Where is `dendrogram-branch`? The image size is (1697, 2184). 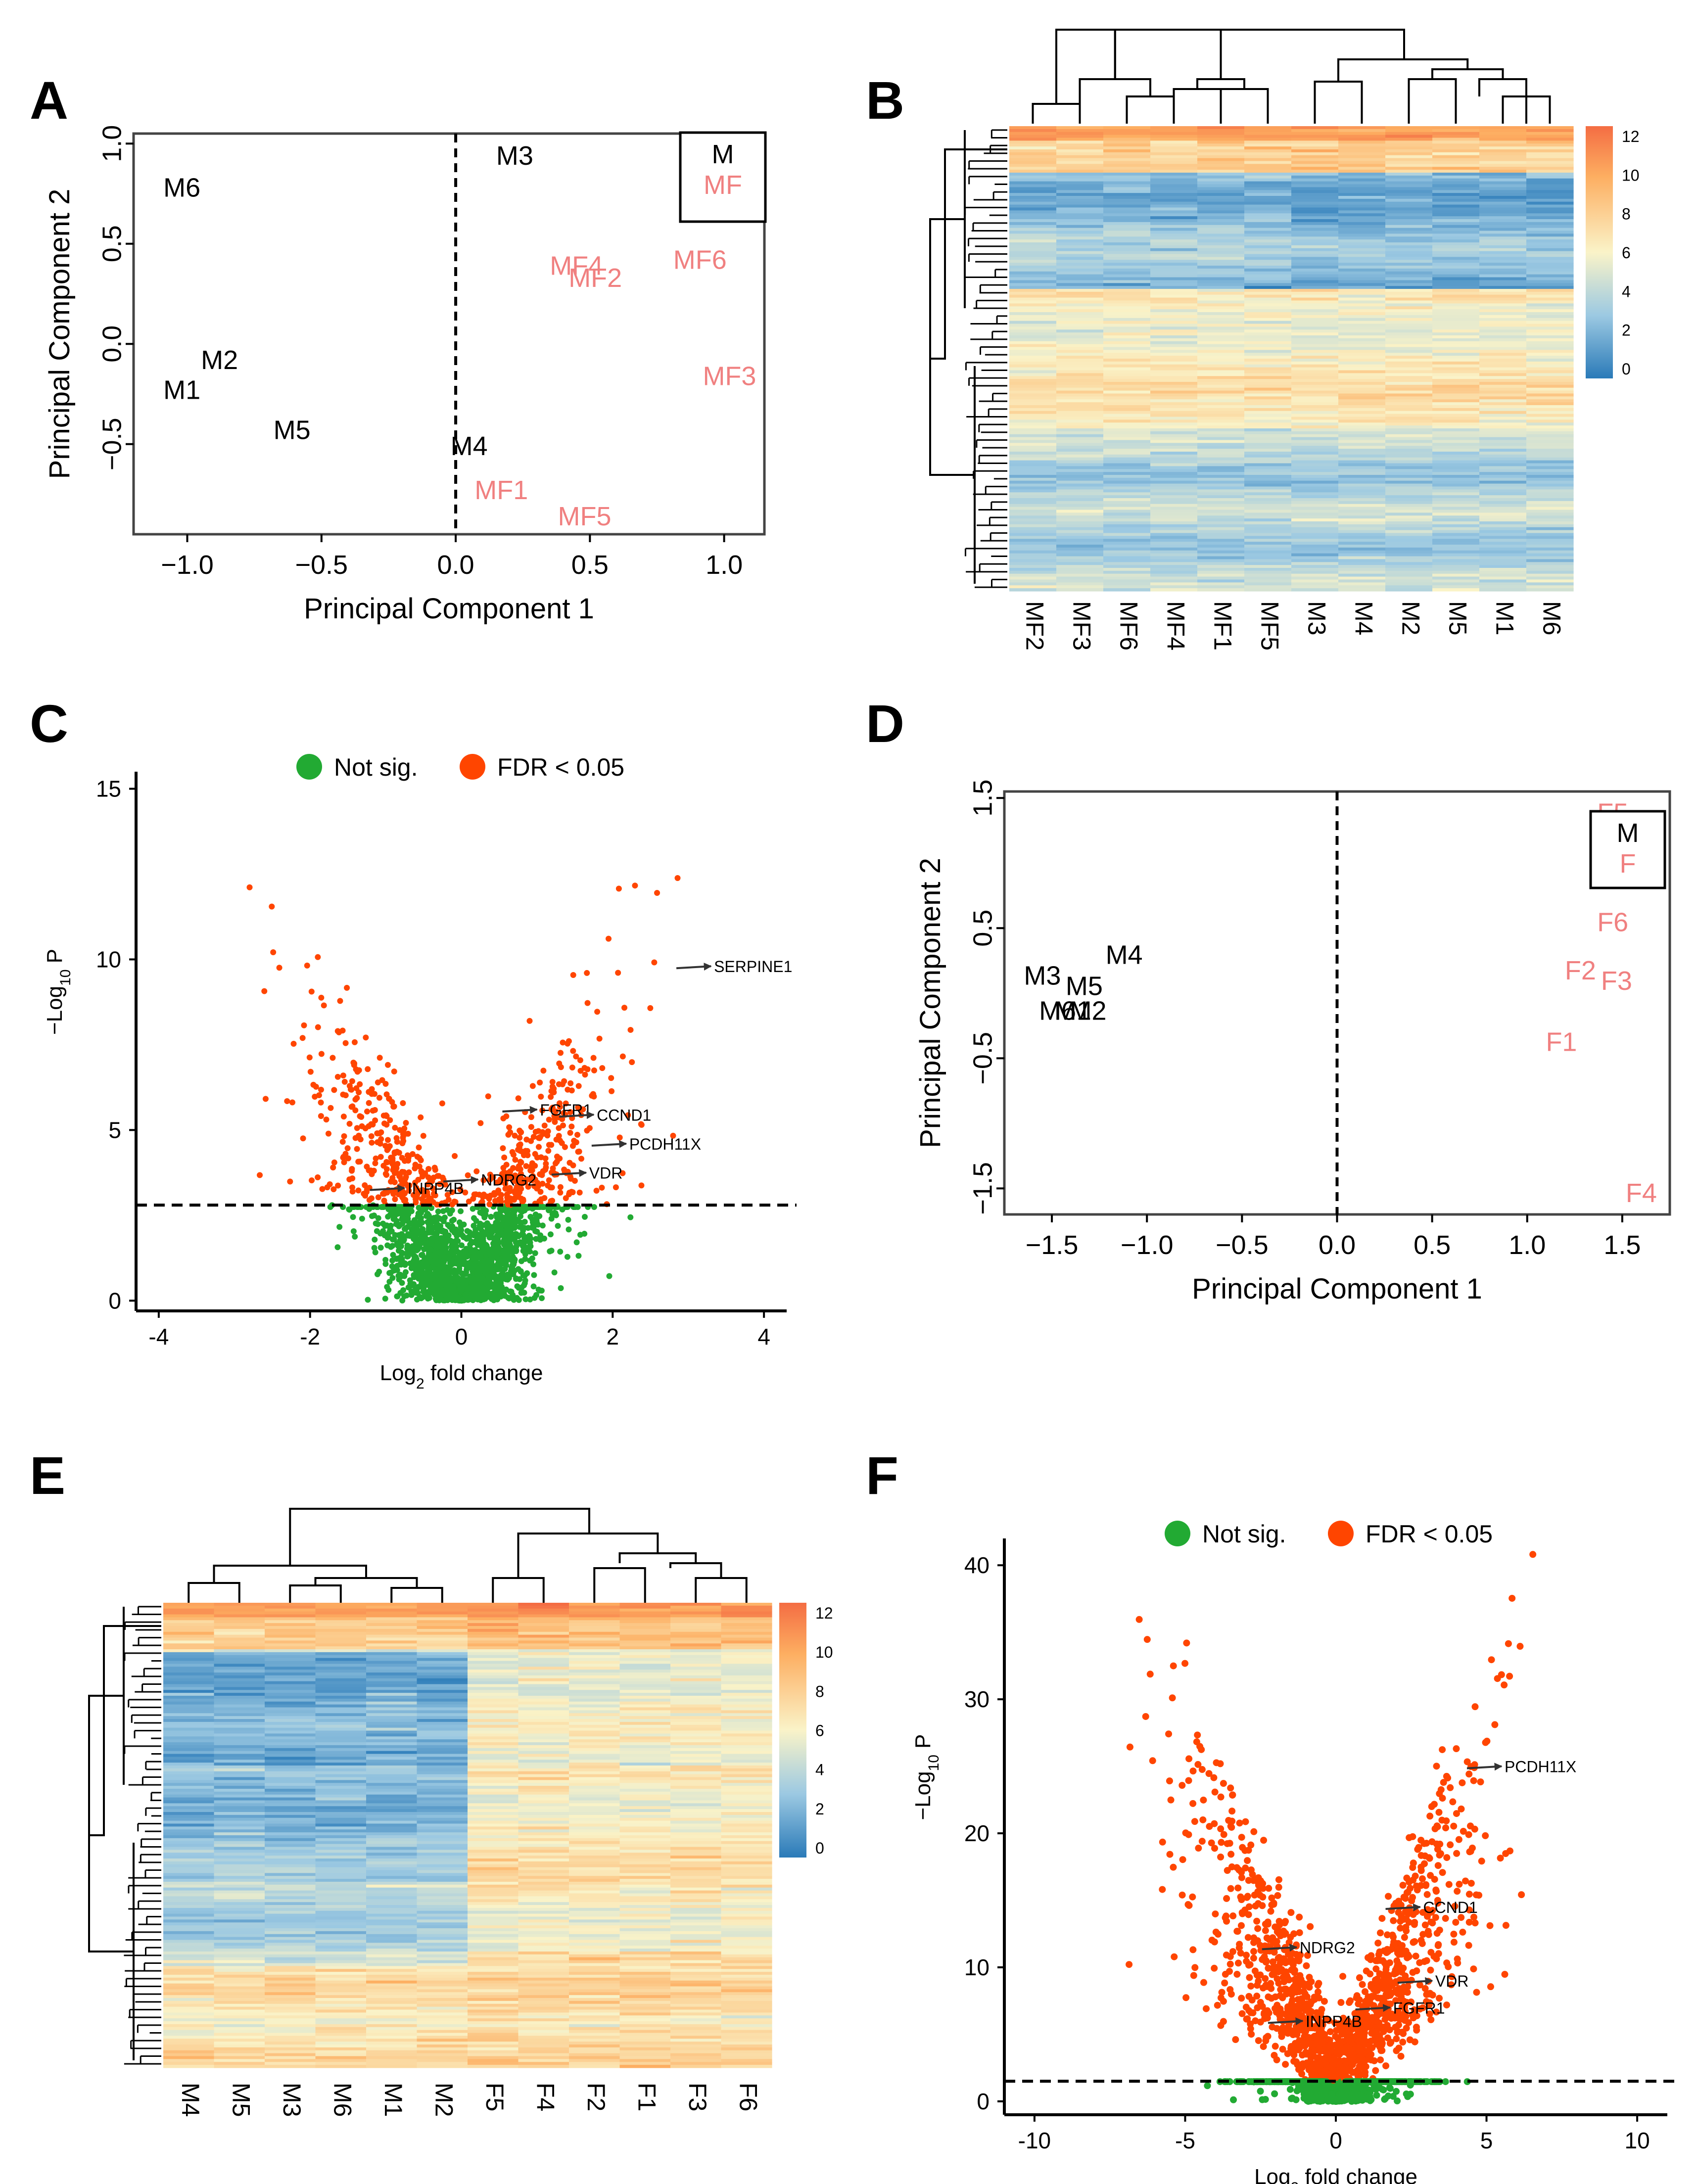 dendrogram-branch is located at coordinates (1244, 44).